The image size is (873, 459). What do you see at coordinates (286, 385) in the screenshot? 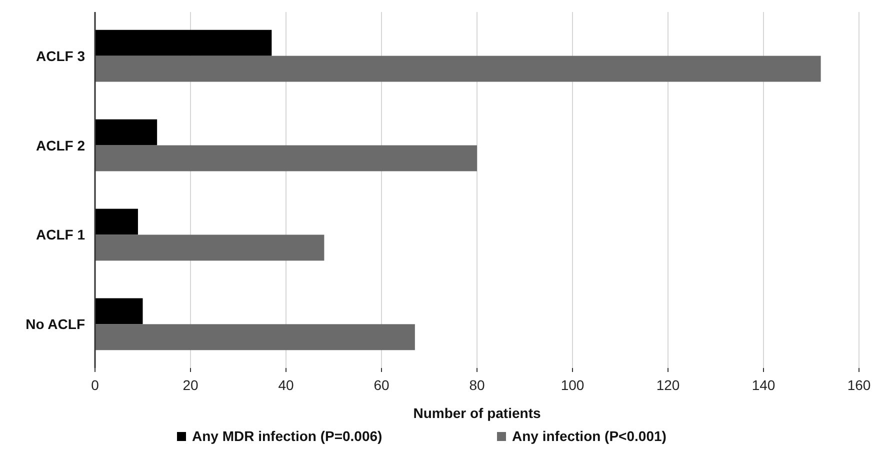
I see `x-tick-label: 40` at bounding box center [286, 385].